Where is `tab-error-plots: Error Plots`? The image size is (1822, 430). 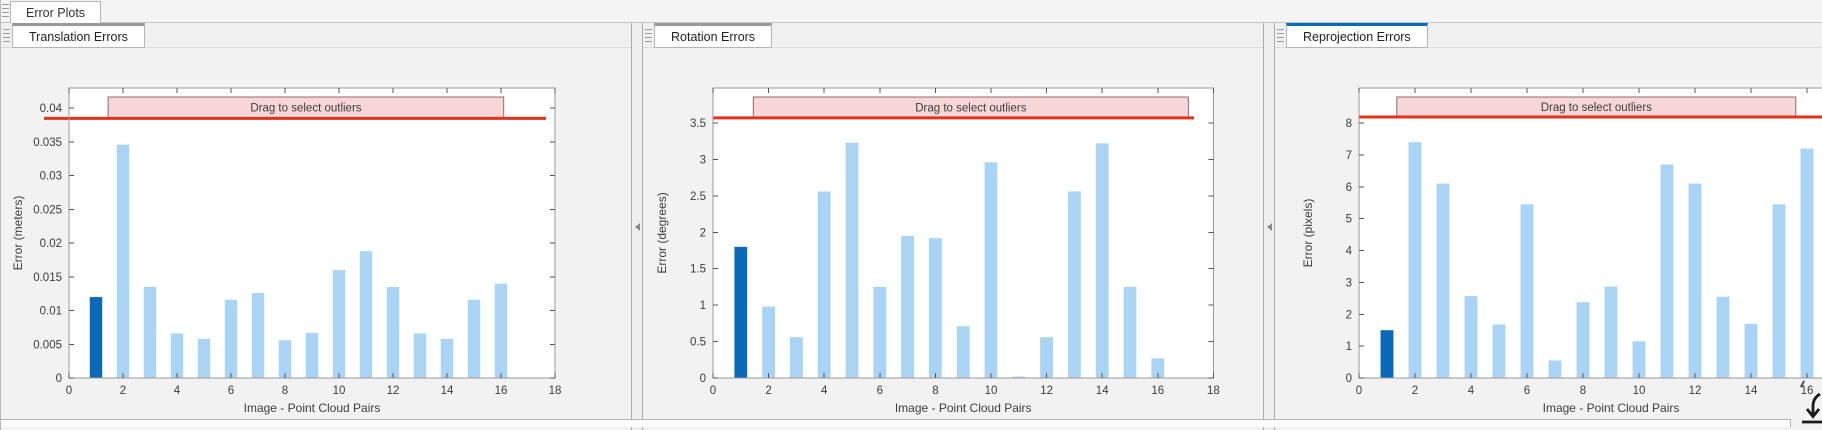
tab-error-plots: Error Plots is located at coordinates (56, 12).